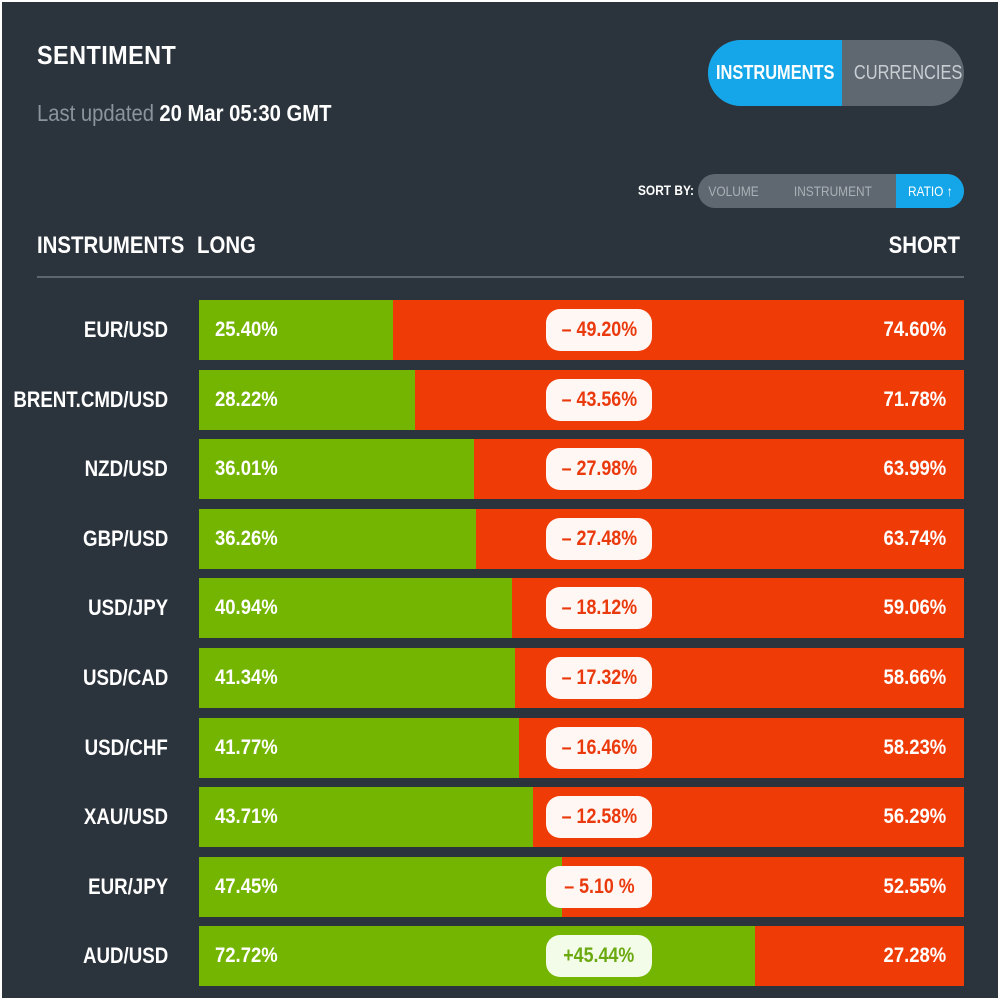 The height and width of the screenshot is (1000, 1000). I want to click on instrument-name: EUR/USD, so click(125, 329).